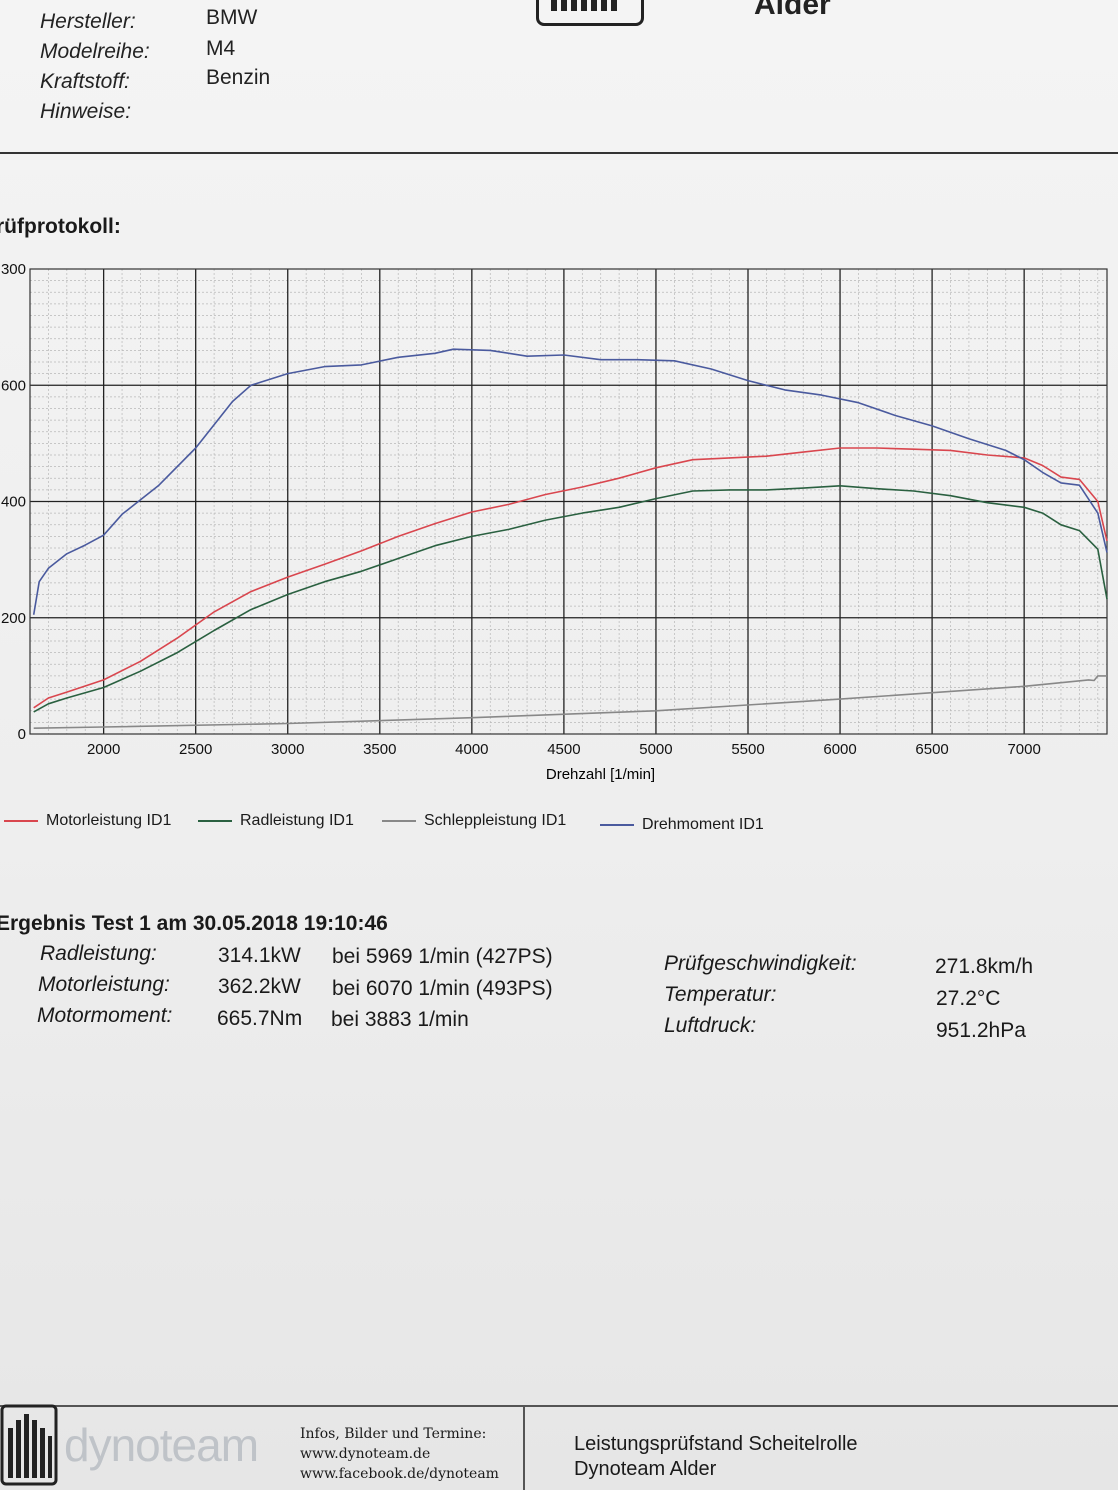  Describe the element at coordinates (399, 821) in the screenshot. I see `legend-swatch-schleppleistung` at that location.